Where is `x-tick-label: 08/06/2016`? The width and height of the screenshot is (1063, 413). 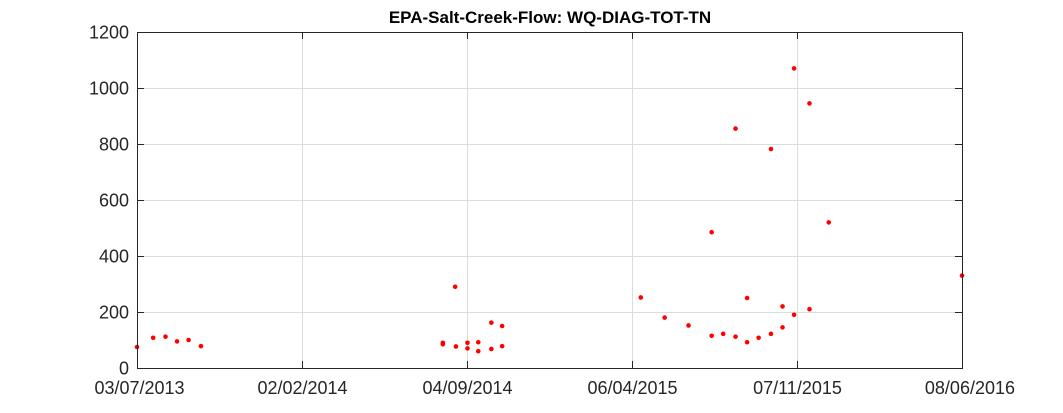
x-tick-label: 08/06/2016 is located at coordinates (970, 388).